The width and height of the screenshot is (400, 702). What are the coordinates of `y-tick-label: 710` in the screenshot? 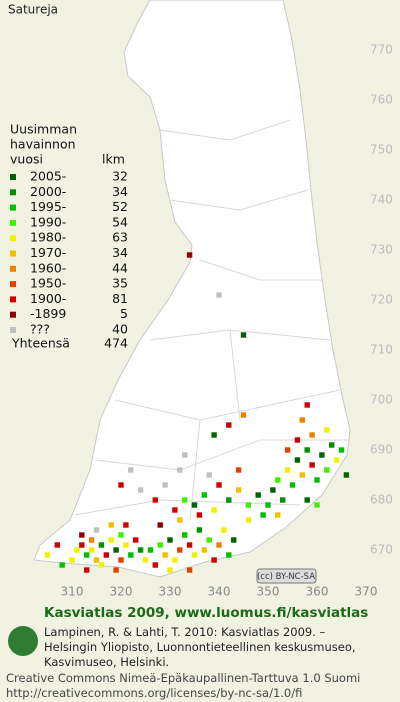 It's located at (381, 350).